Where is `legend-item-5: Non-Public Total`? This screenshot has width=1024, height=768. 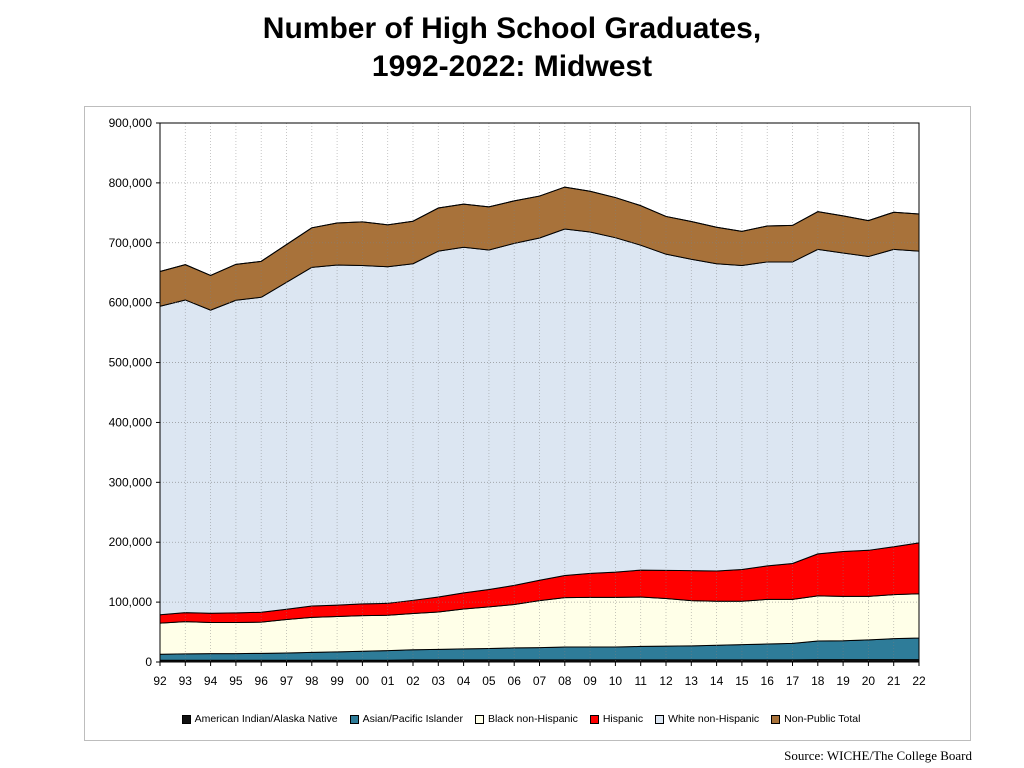
legend-item-5: Non-Public Total is located at coordinates (815, 719).